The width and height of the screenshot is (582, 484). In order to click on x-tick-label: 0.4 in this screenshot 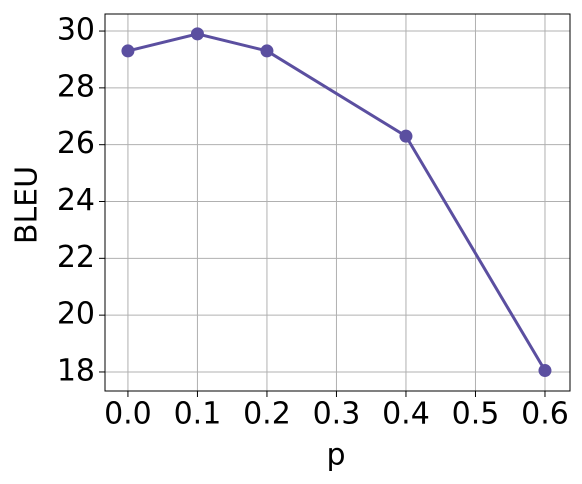, I will do `click(406, 414)`.